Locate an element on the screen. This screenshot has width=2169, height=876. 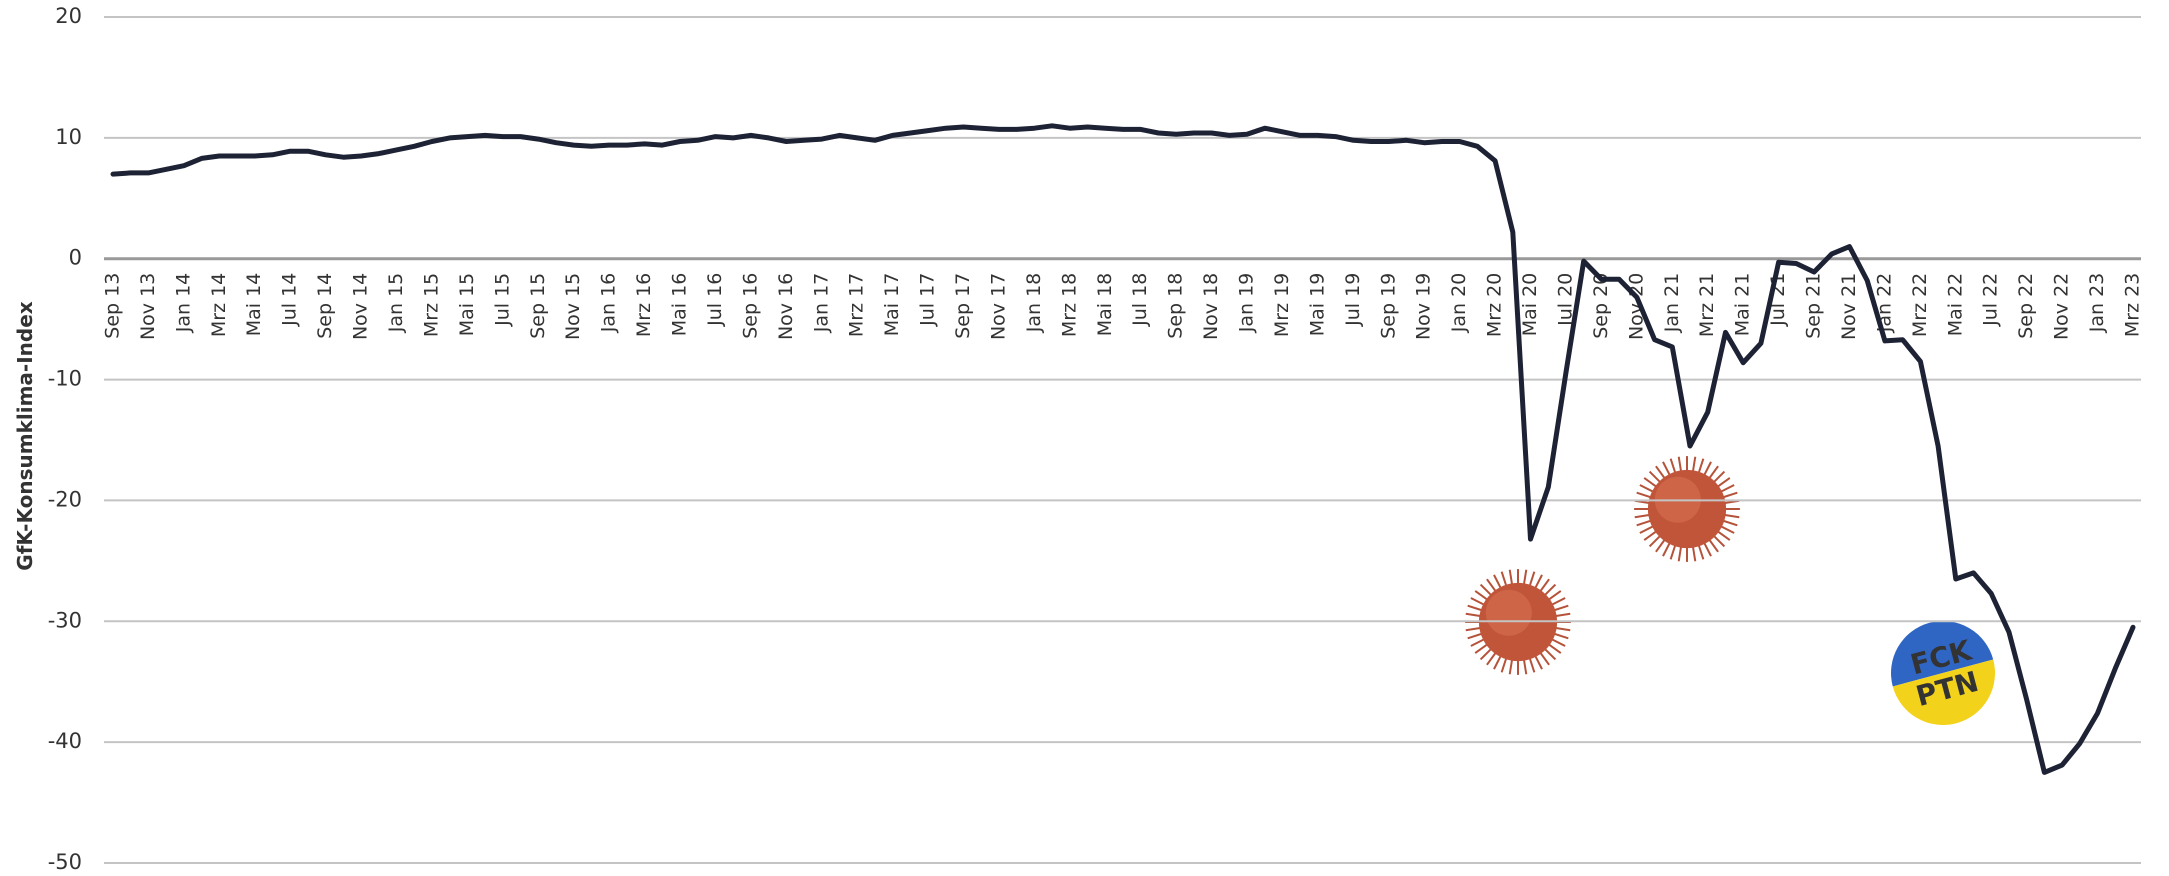
x-tick-label: Jan 20 is located at coordinates (1459, 303).